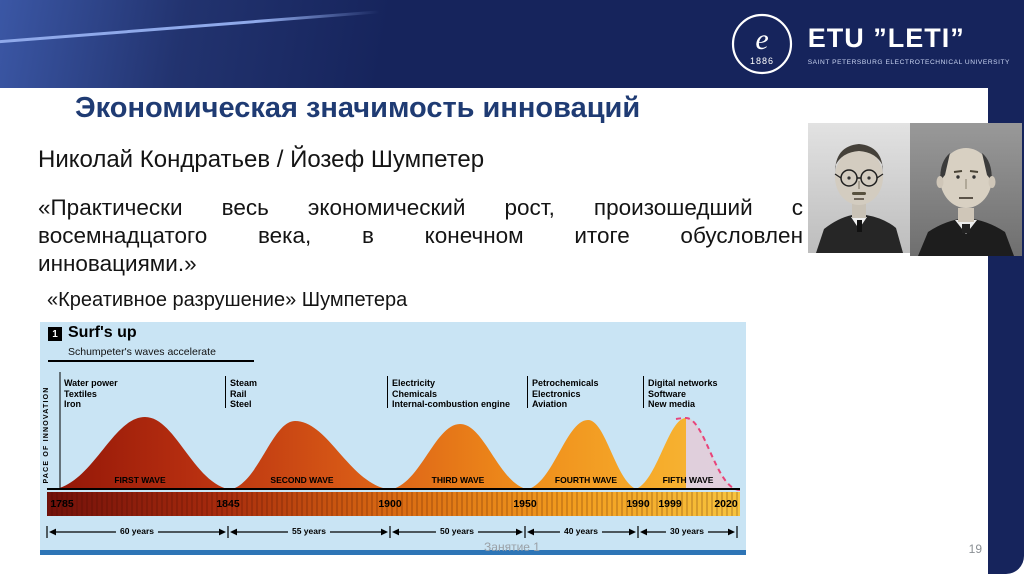 This screenshot has height=574, width=1024. I want to click on year-tick: 1785, so click(62, 504).